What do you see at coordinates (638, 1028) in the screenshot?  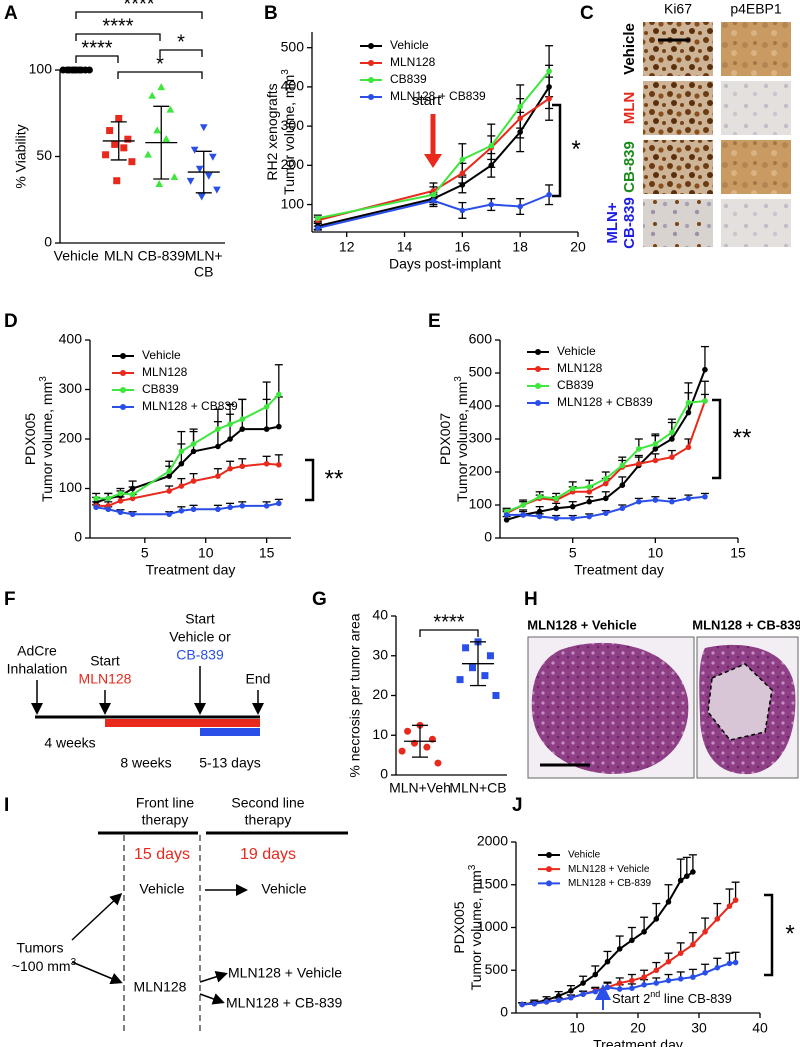 I see `x-tick-label: 20` at bounding box center [638, 1028].